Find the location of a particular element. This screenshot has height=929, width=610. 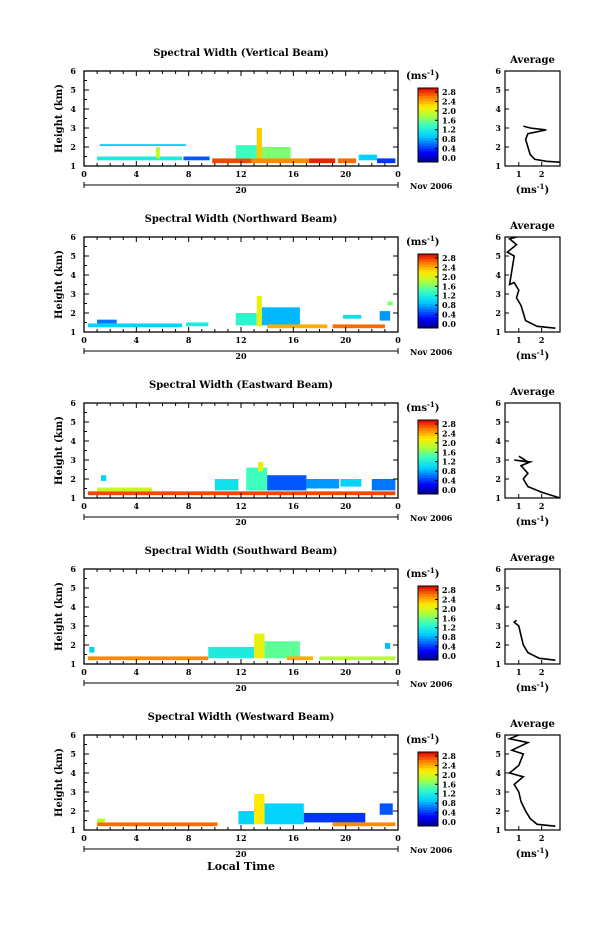

y-axis-label: Height (km) is located at coordinates (59, 284).